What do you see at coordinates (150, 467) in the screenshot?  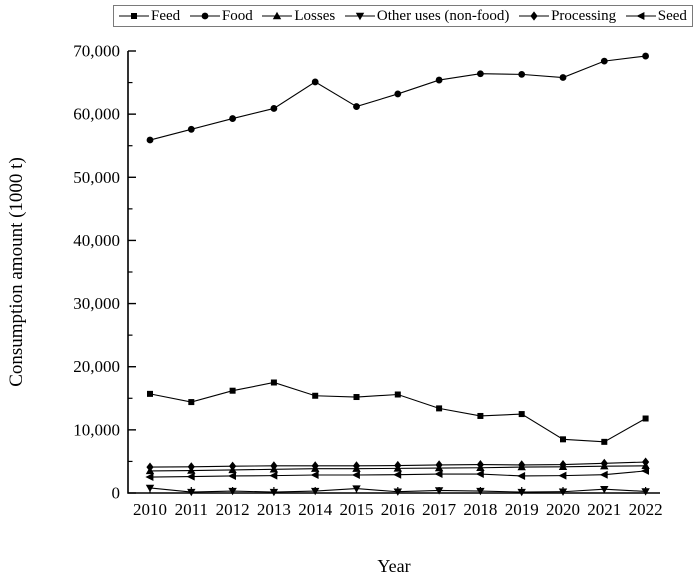 I see `processing-point-2010` at bounding box center [150, 467].